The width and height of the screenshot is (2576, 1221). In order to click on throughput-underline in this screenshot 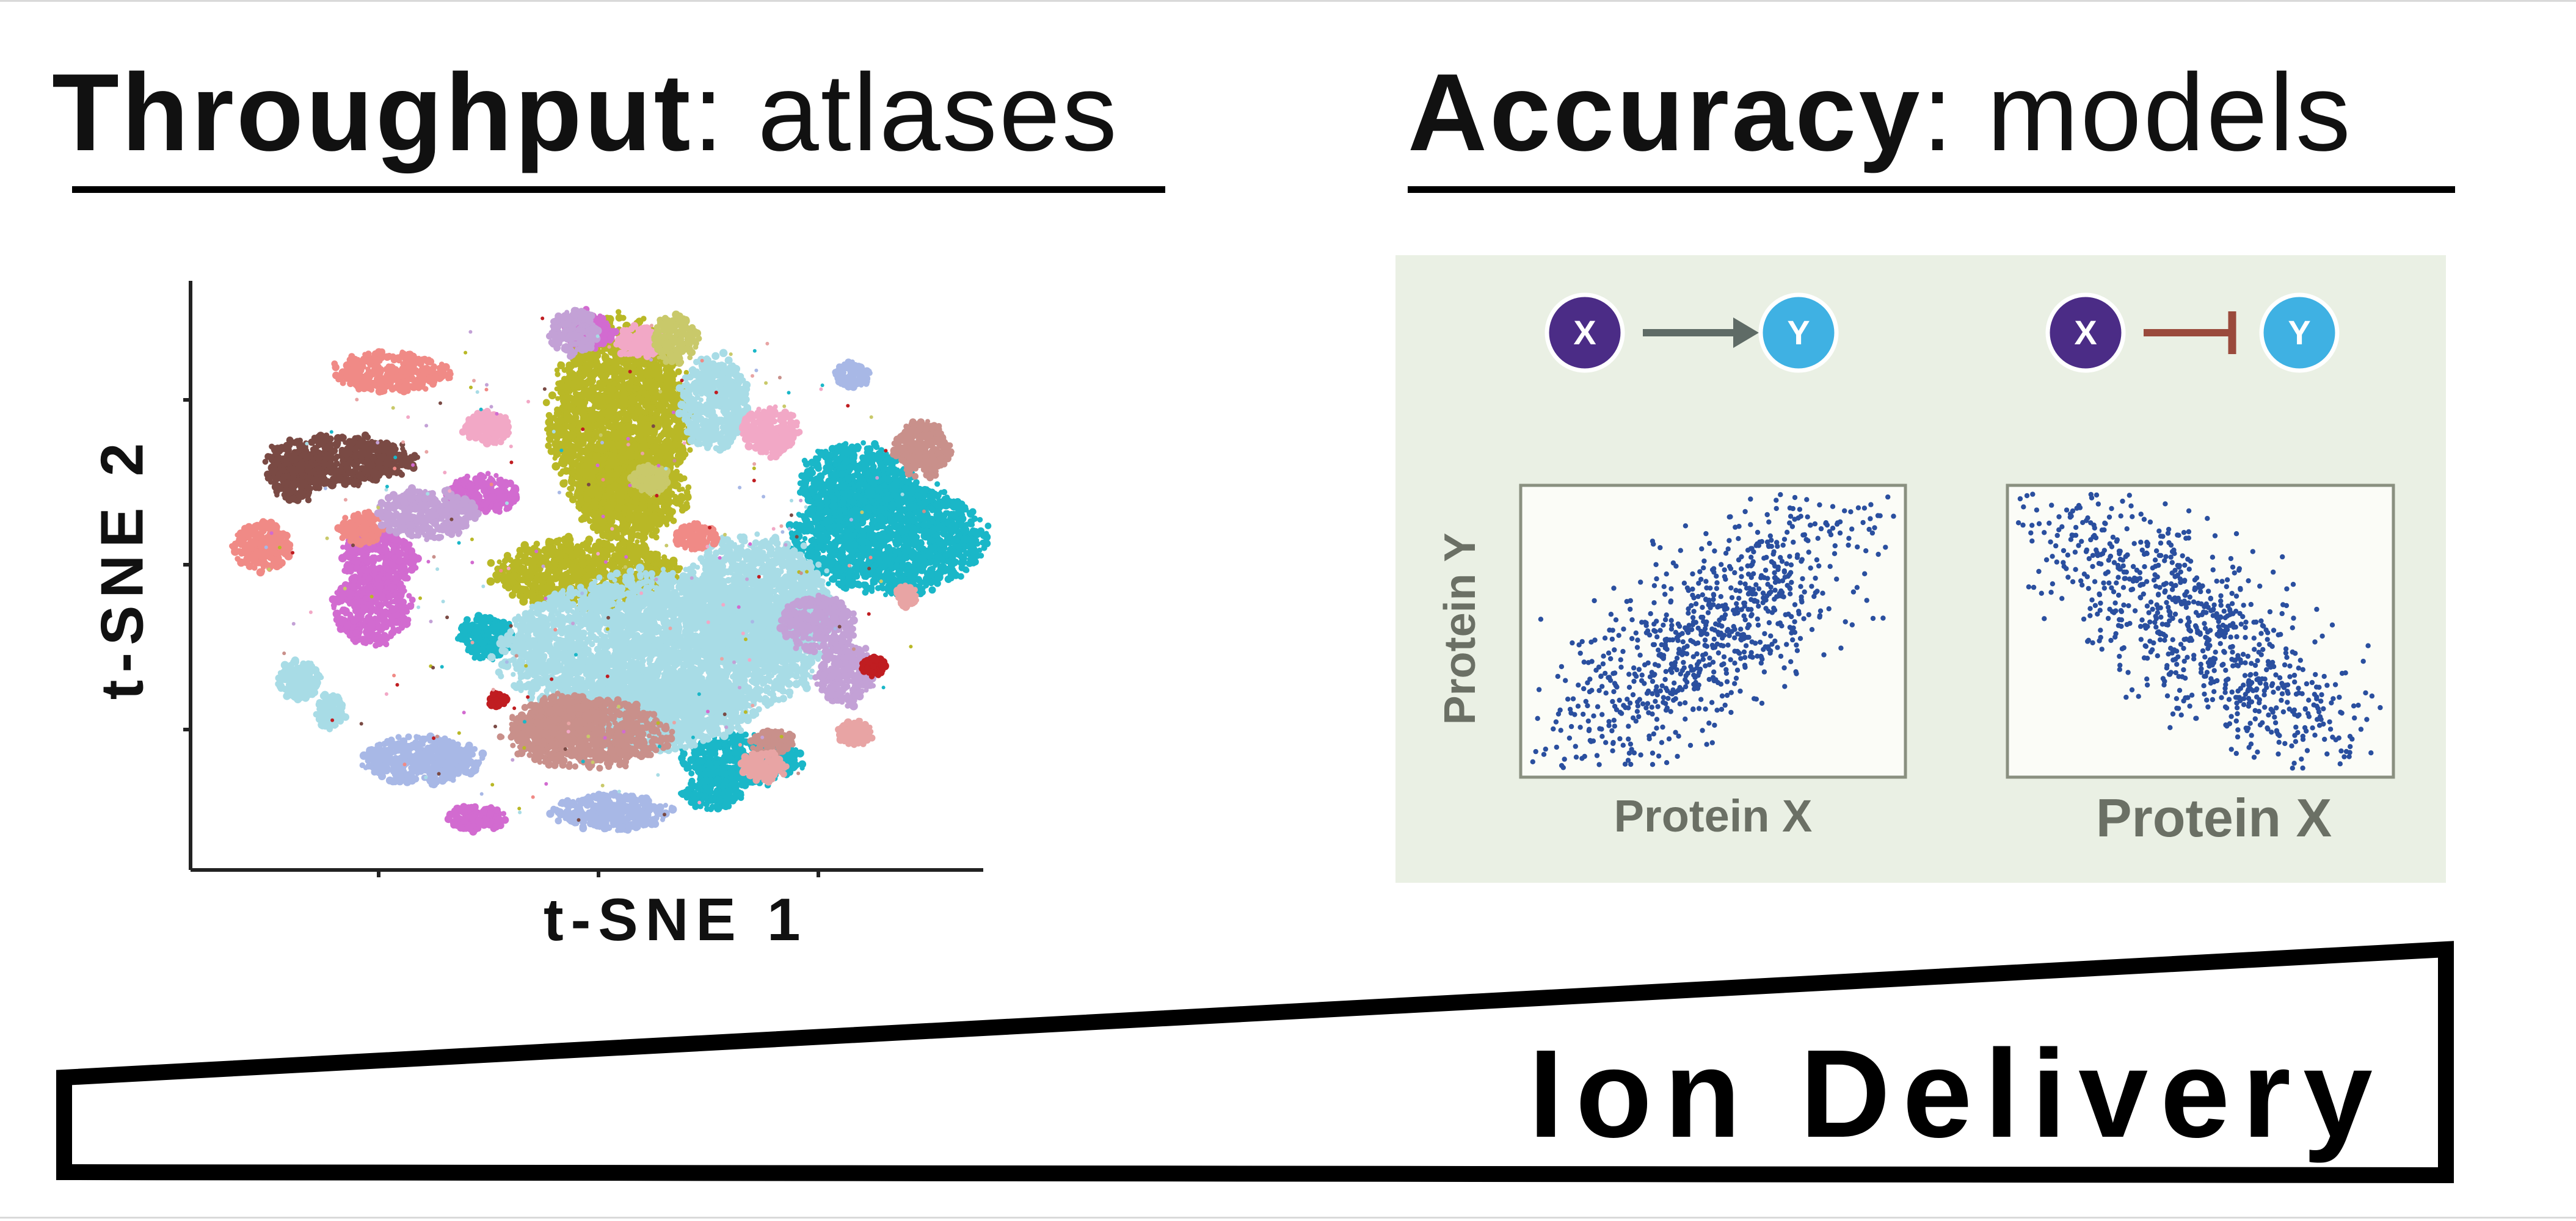, I will do `click(618, 190)`.